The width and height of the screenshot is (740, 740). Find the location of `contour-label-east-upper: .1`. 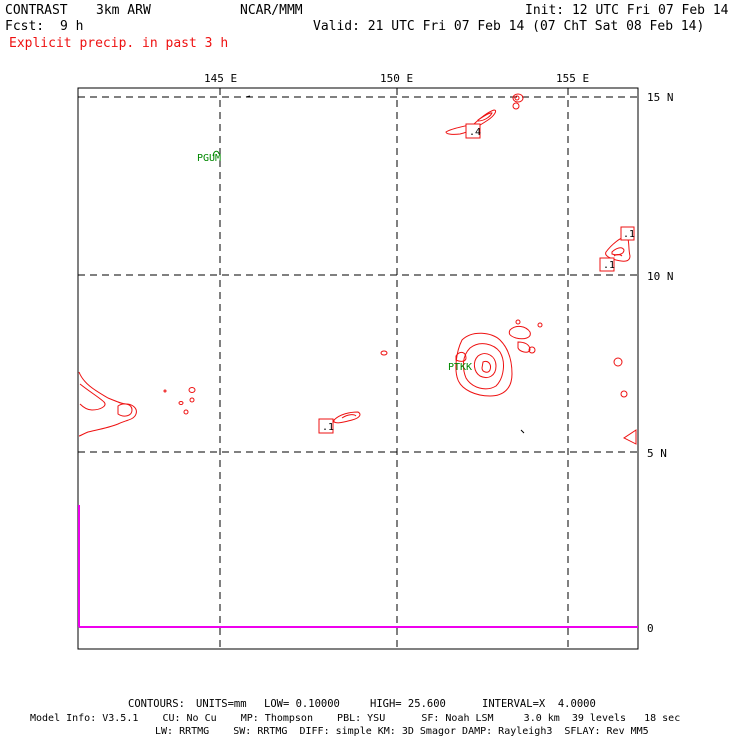

contour-label-east-upper: .1 is located at coordinates (627, 233).